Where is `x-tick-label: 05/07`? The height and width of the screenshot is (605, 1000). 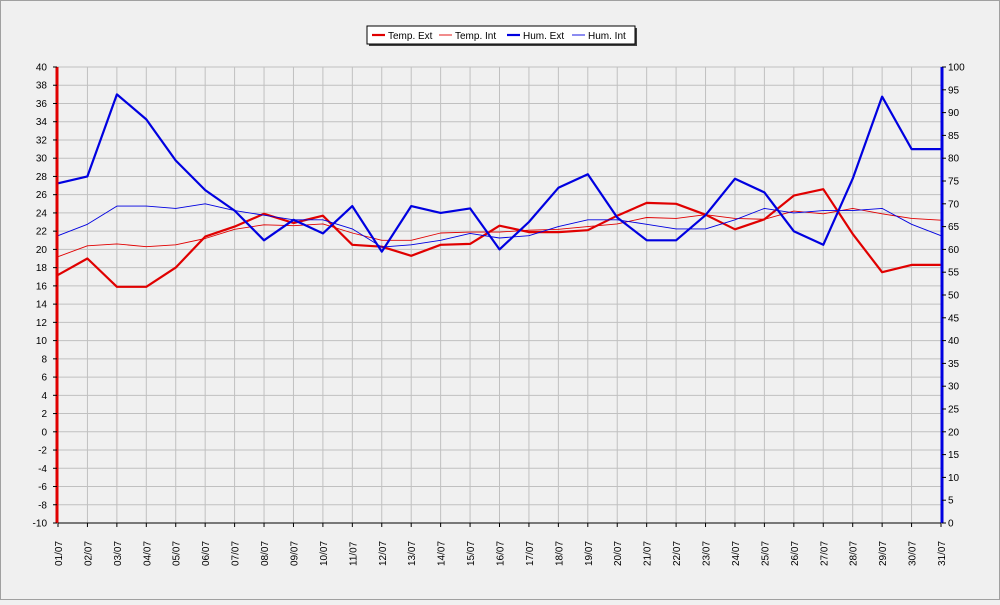
x-tick-label: 05/07 is located at coordinates (177, 553).